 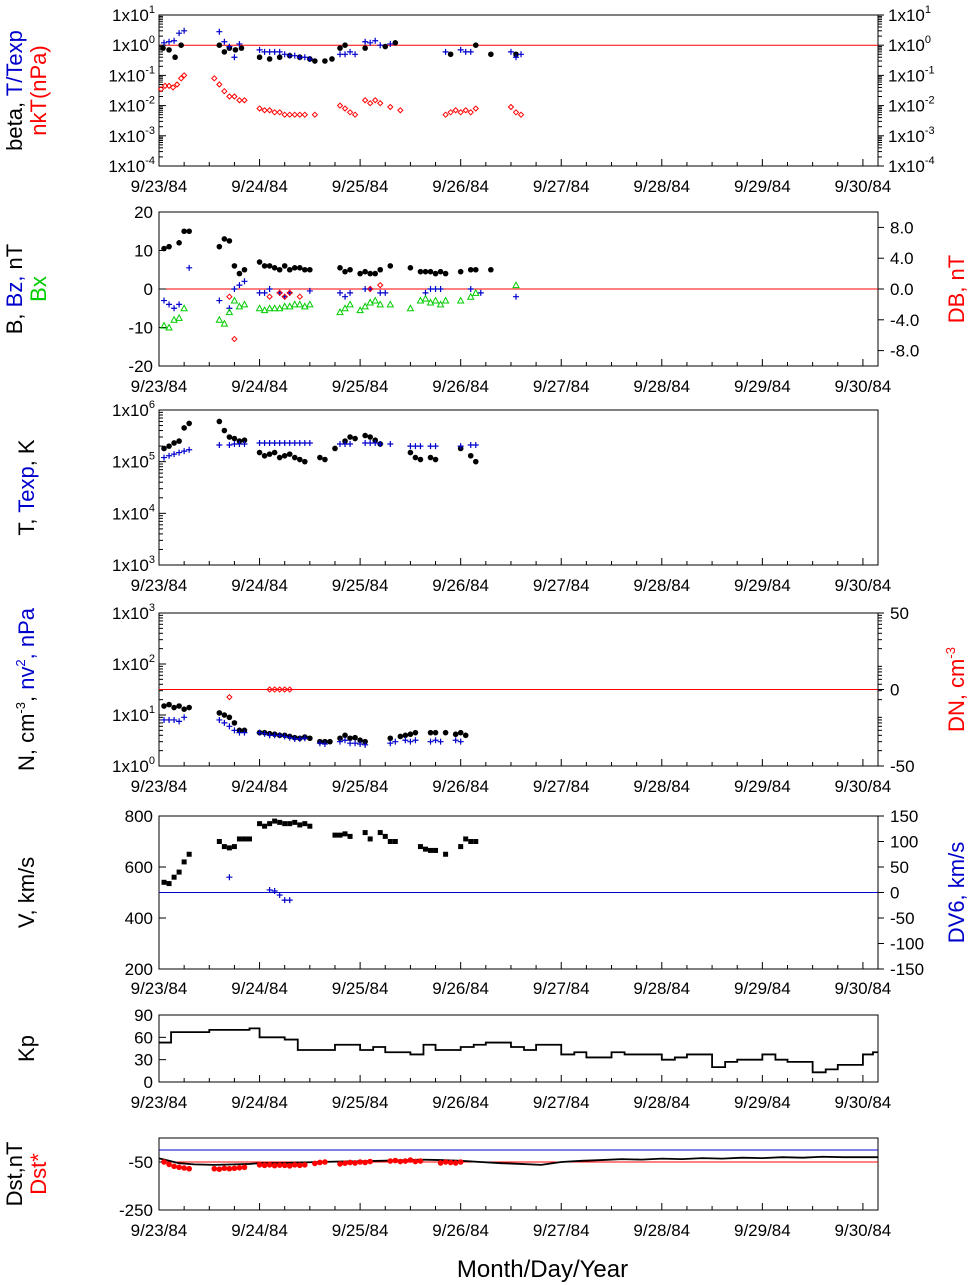 What do you see at coordinates (762, 1230) in the screenshot?
I see `x-tick-label: 9/29/84` at bounding box center [762, 1230].